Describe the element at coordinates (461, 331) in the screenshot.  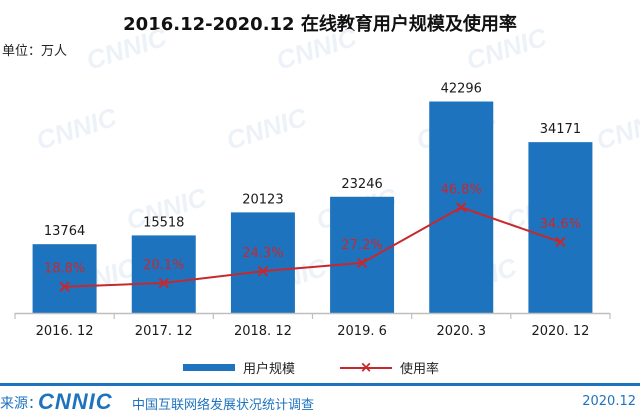
I see `x-tick-label: 2020. 3` at that location.